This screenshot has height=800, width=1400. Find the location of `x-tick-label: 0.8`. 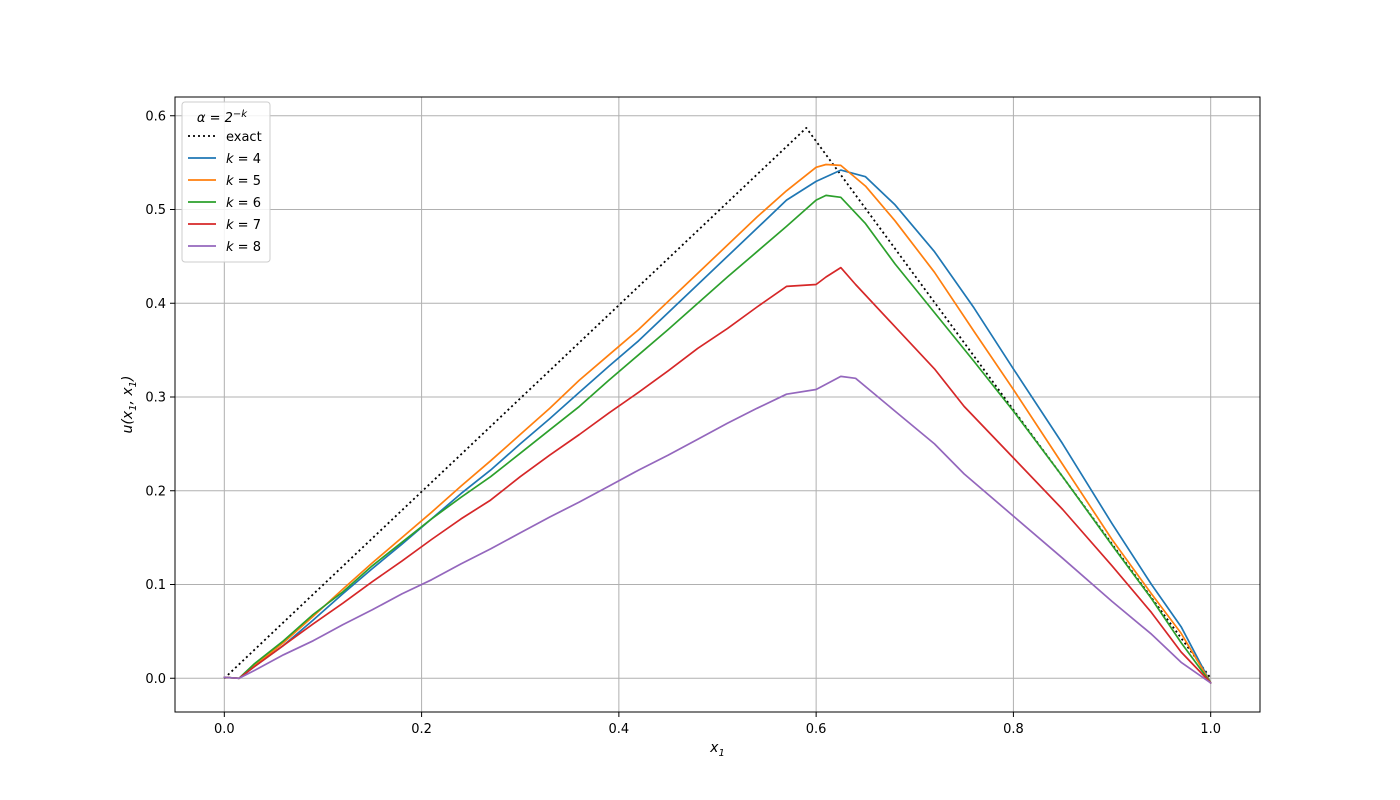

x-tick-label: 0.8 is located at coordinates (1013, 729).